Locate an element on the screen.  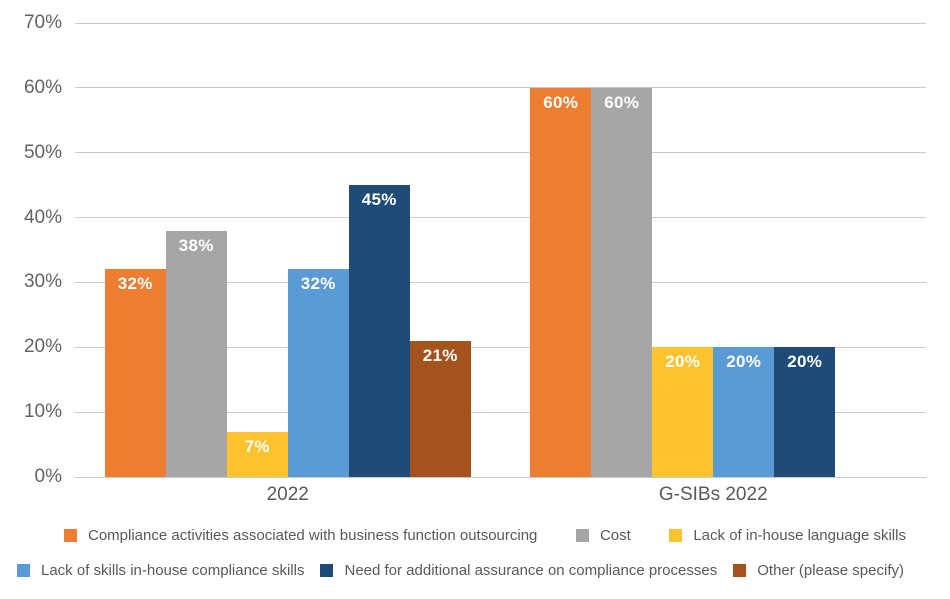
x-category-label: 2022 is located at coordinates (287, 494).